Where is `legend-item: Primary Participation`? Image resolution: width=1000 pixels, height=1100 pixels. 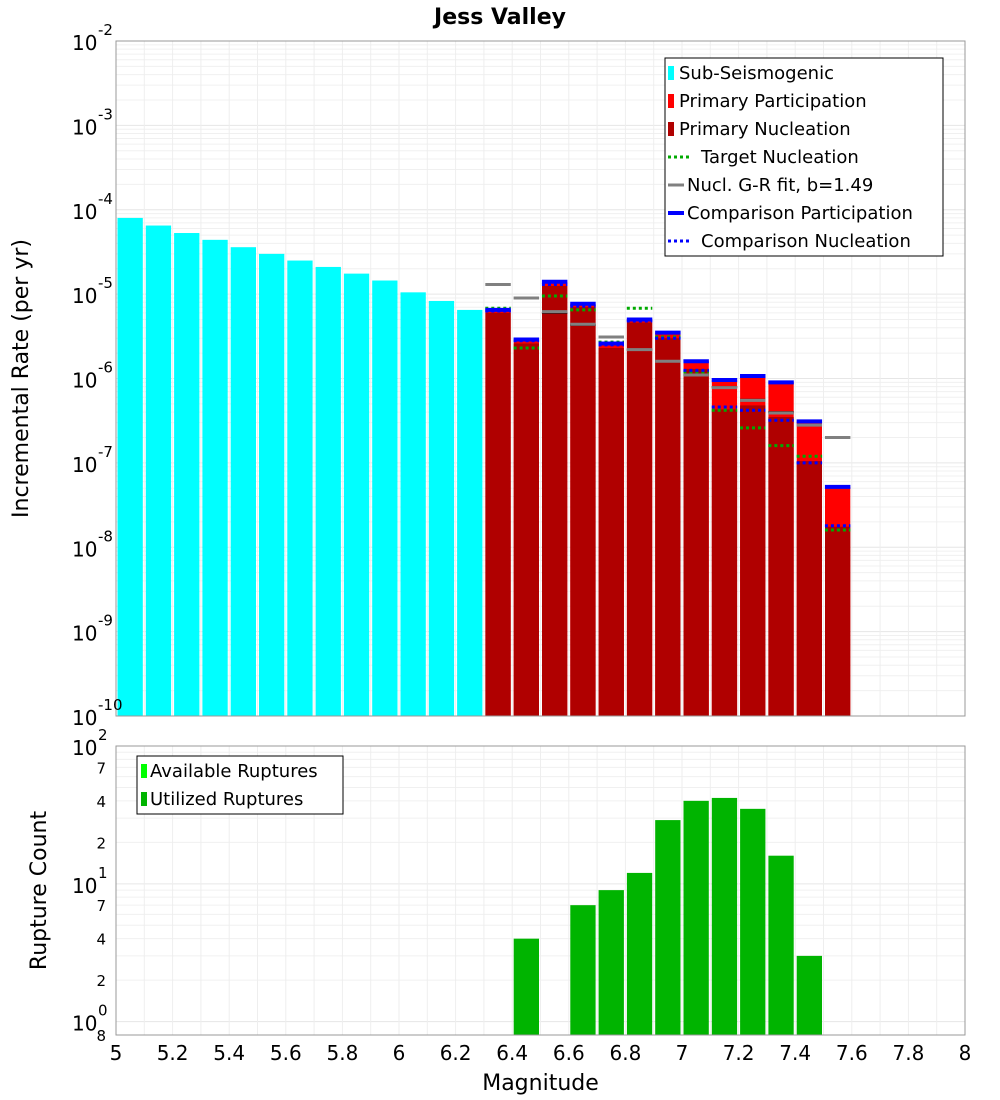
legend-item: Primary Participation is located at coordinates (767, 101).